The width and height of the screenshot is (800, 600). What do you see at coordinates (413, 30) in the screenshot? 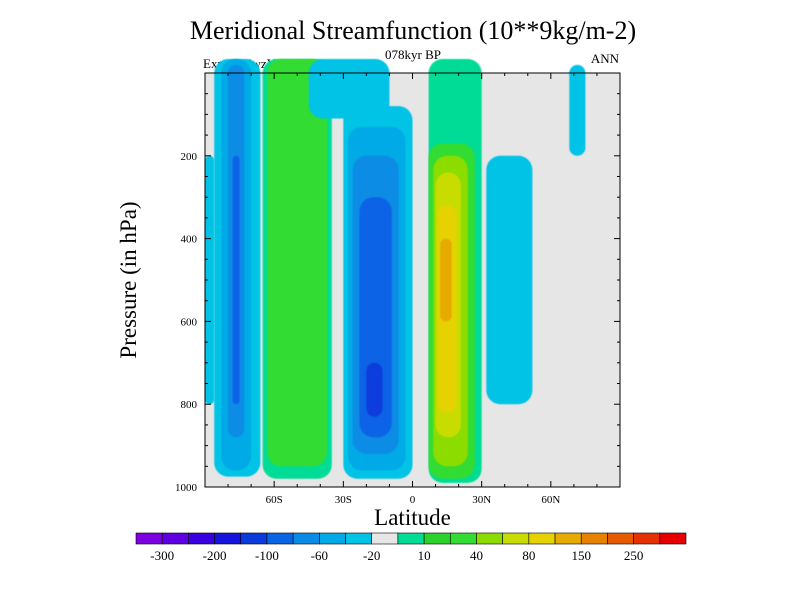
I see `chart-title: Meridional Streamfunction (10**9kg/m-2)` at bounding box center [413, 30].